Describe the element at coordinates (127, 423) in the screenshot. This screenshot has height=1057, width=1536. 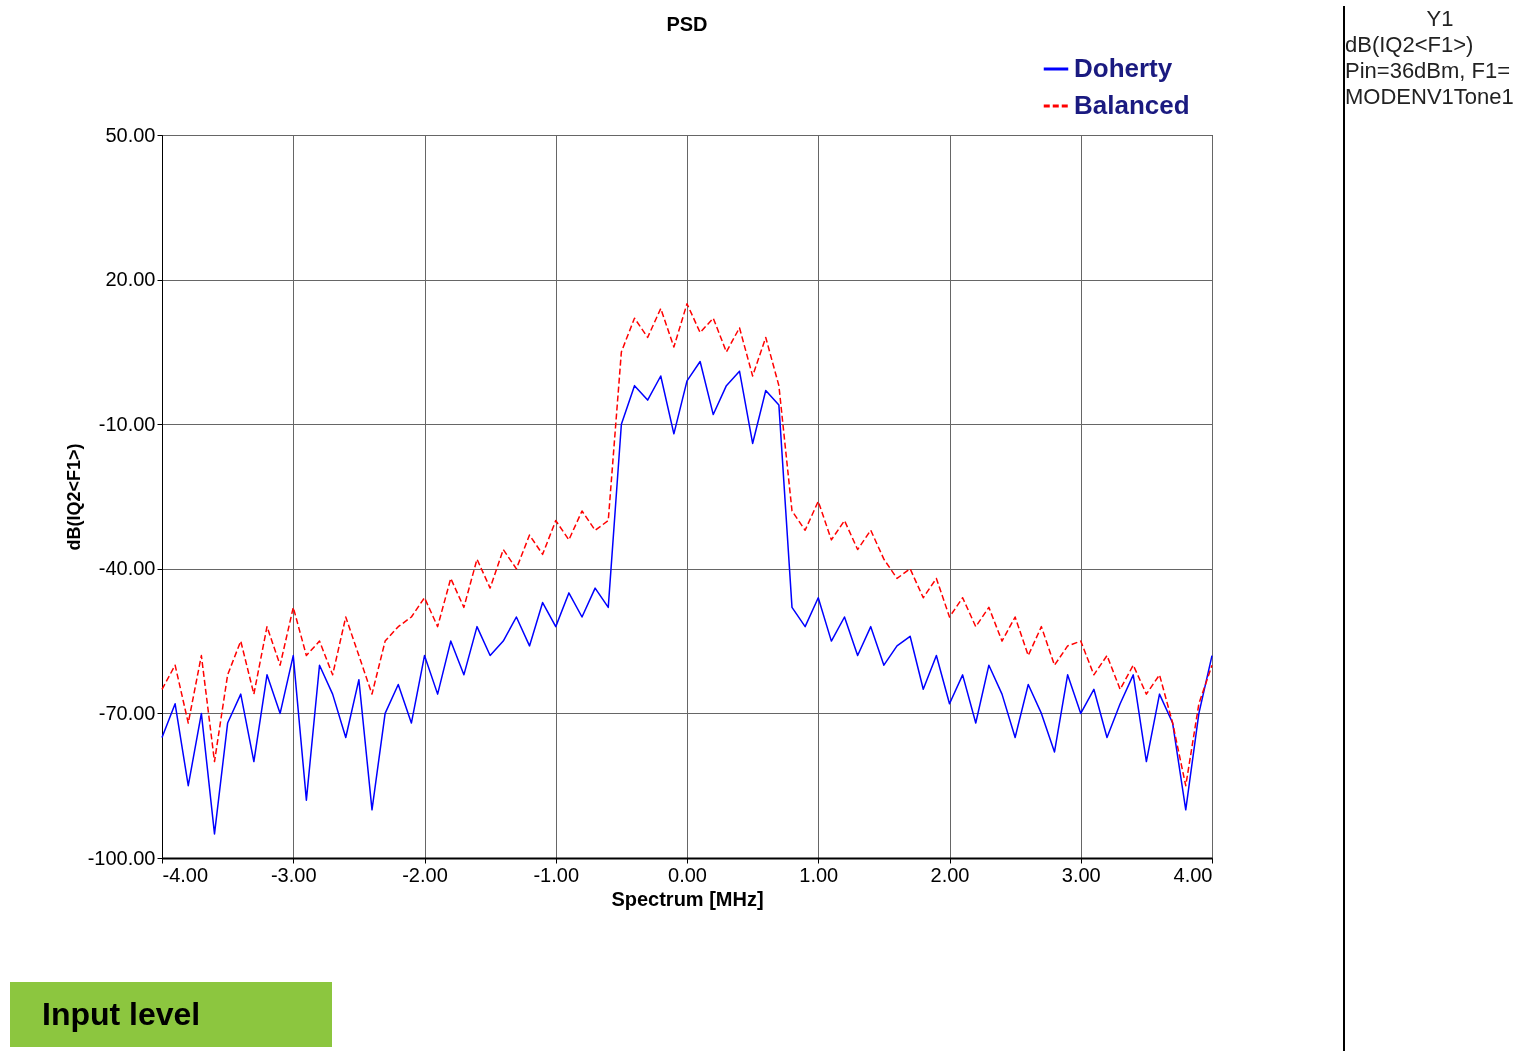
I see `y-tick-label: -10.00` at that location.